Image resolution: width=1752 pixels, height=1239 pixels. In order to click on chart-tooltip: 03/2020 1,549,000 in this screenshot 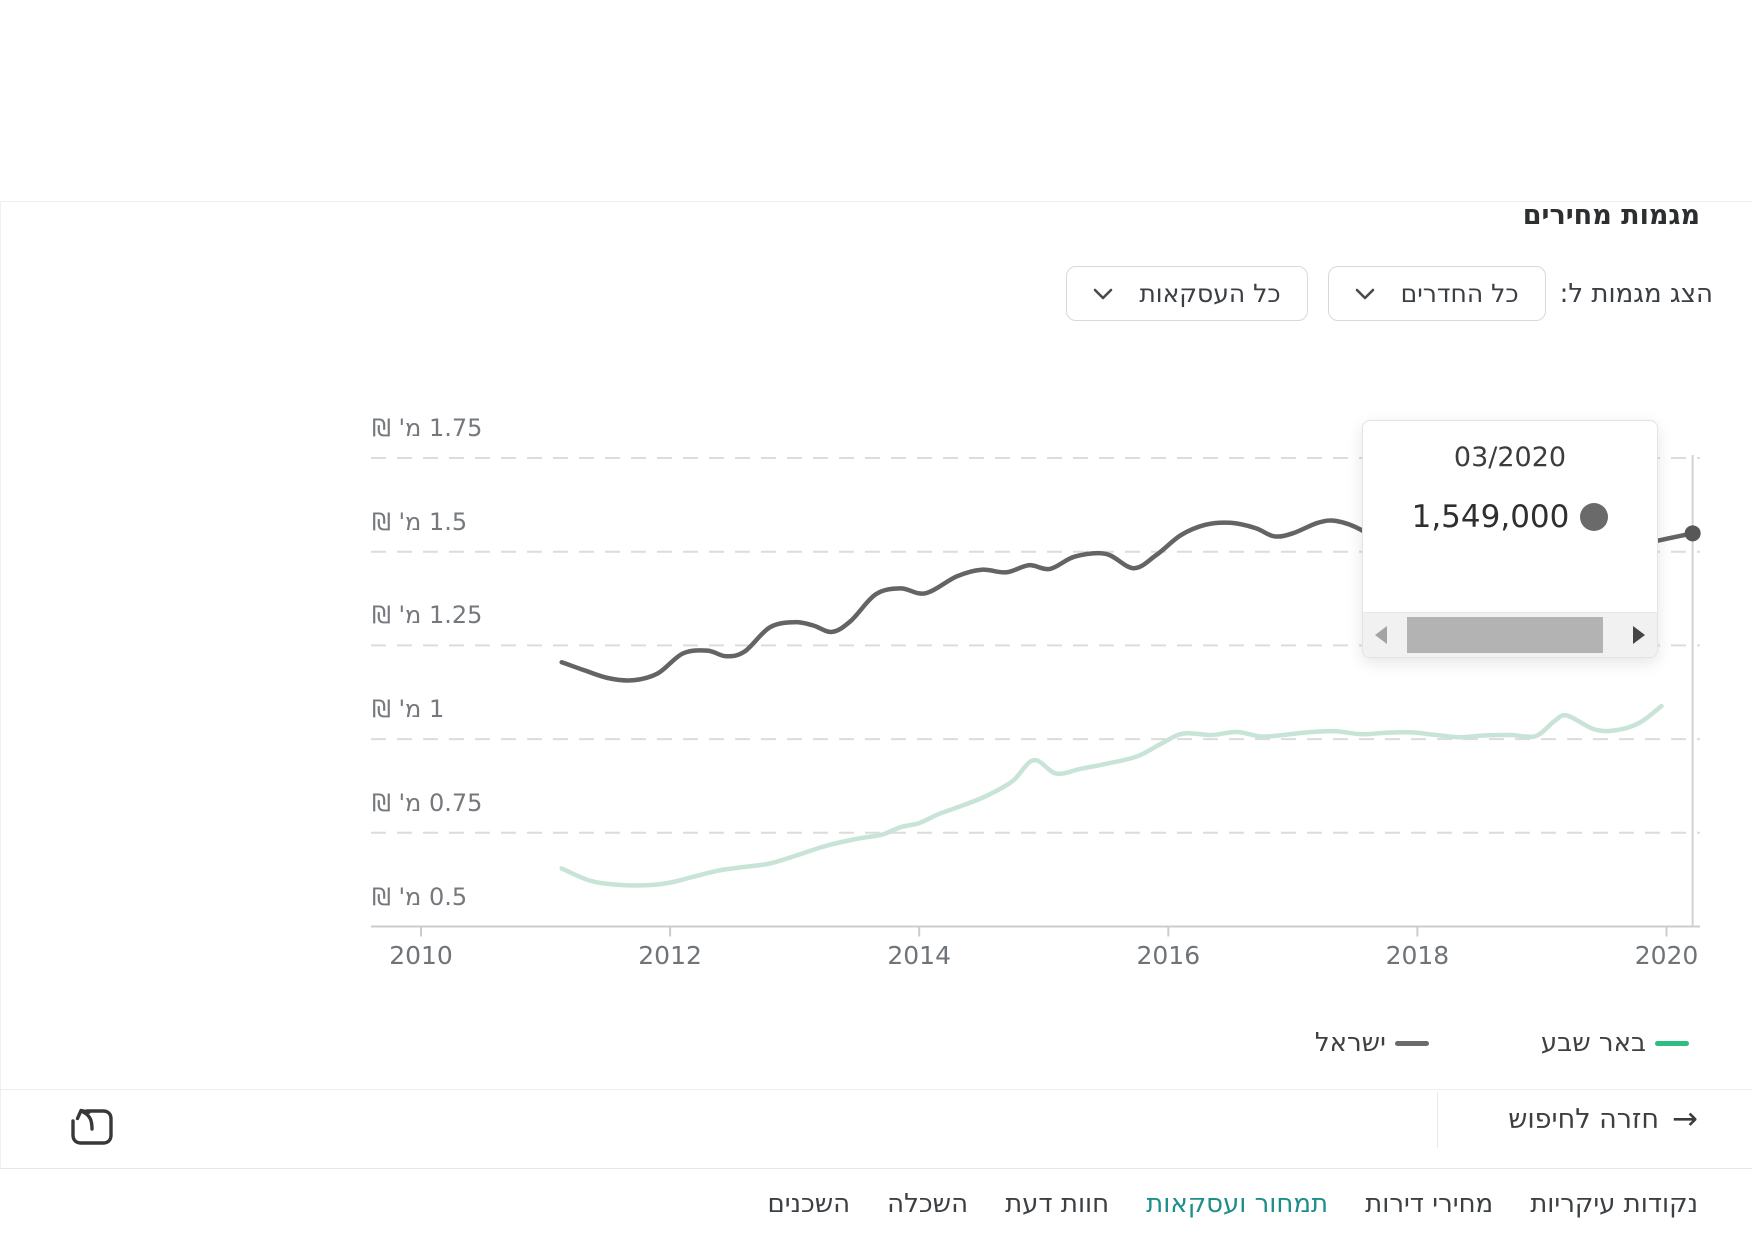, I will do `click(1510, 539)`.